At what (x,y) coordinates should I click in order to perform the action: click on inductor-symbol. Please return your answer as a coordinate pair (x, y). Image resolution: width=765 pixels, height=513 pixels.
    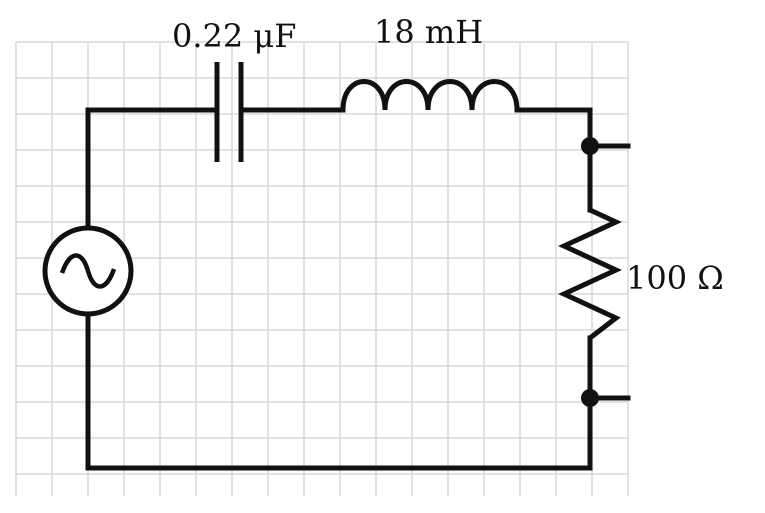
    Looking at the image, I should click on (430, 95).